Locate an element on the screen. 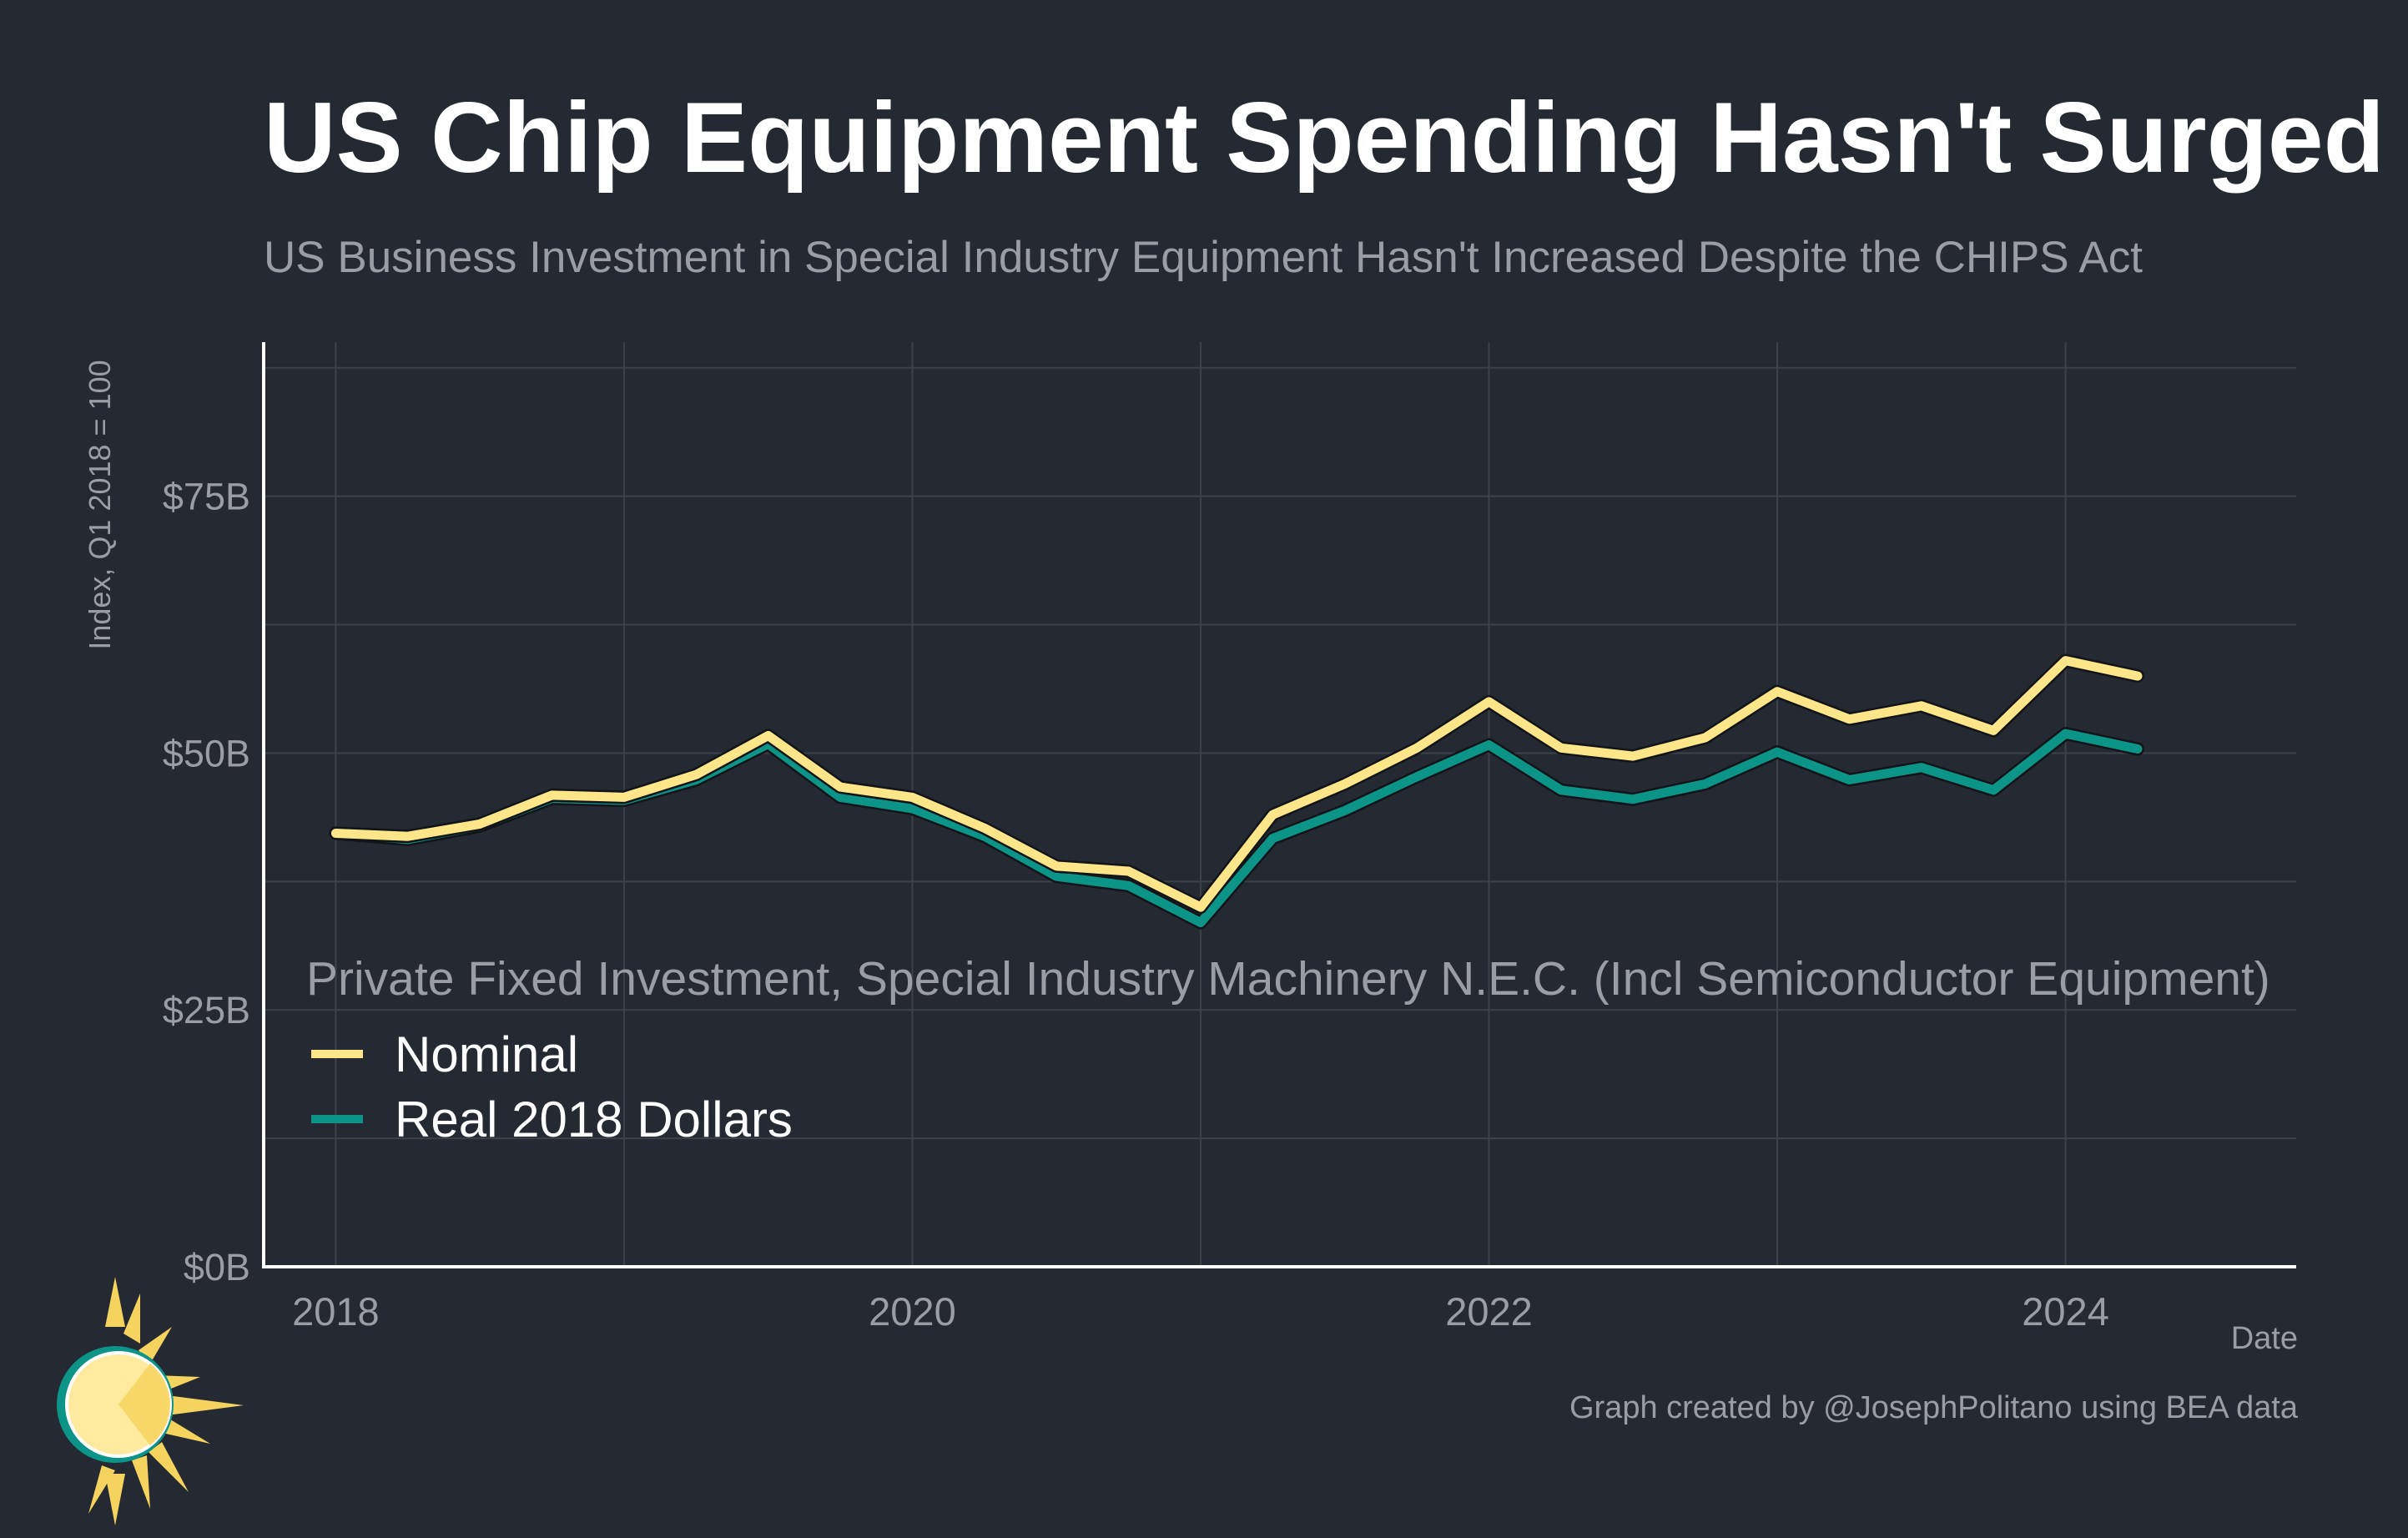 The width and height of the screenshot is (2408, 1538). legend-label-nominal: Nominal is located at coordinates (487, 1054).